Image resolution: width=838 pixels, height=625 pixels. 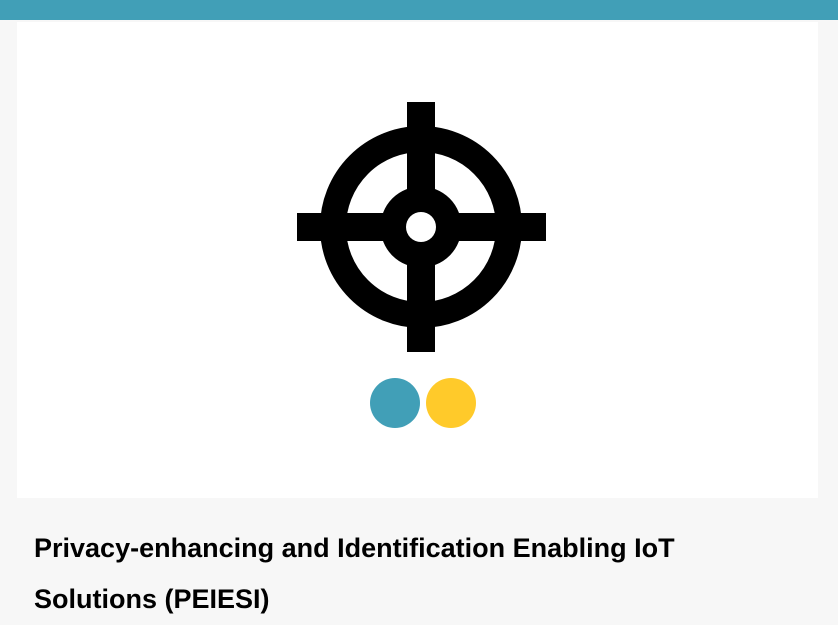 I want to click on top-accent-bar, so click(x=419, y=10).